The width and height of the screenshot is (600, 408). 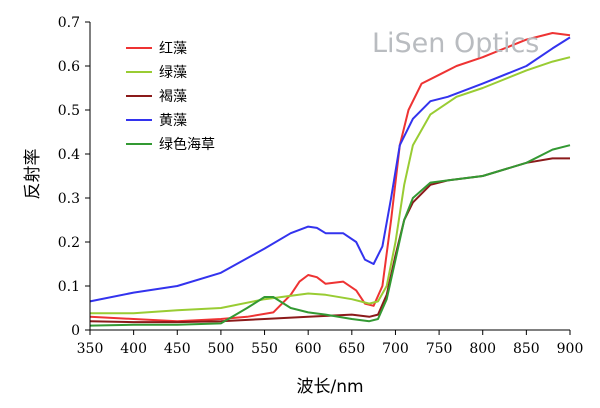 I want to click on y-tick-label: 0.7, so click(x=69, y=23).